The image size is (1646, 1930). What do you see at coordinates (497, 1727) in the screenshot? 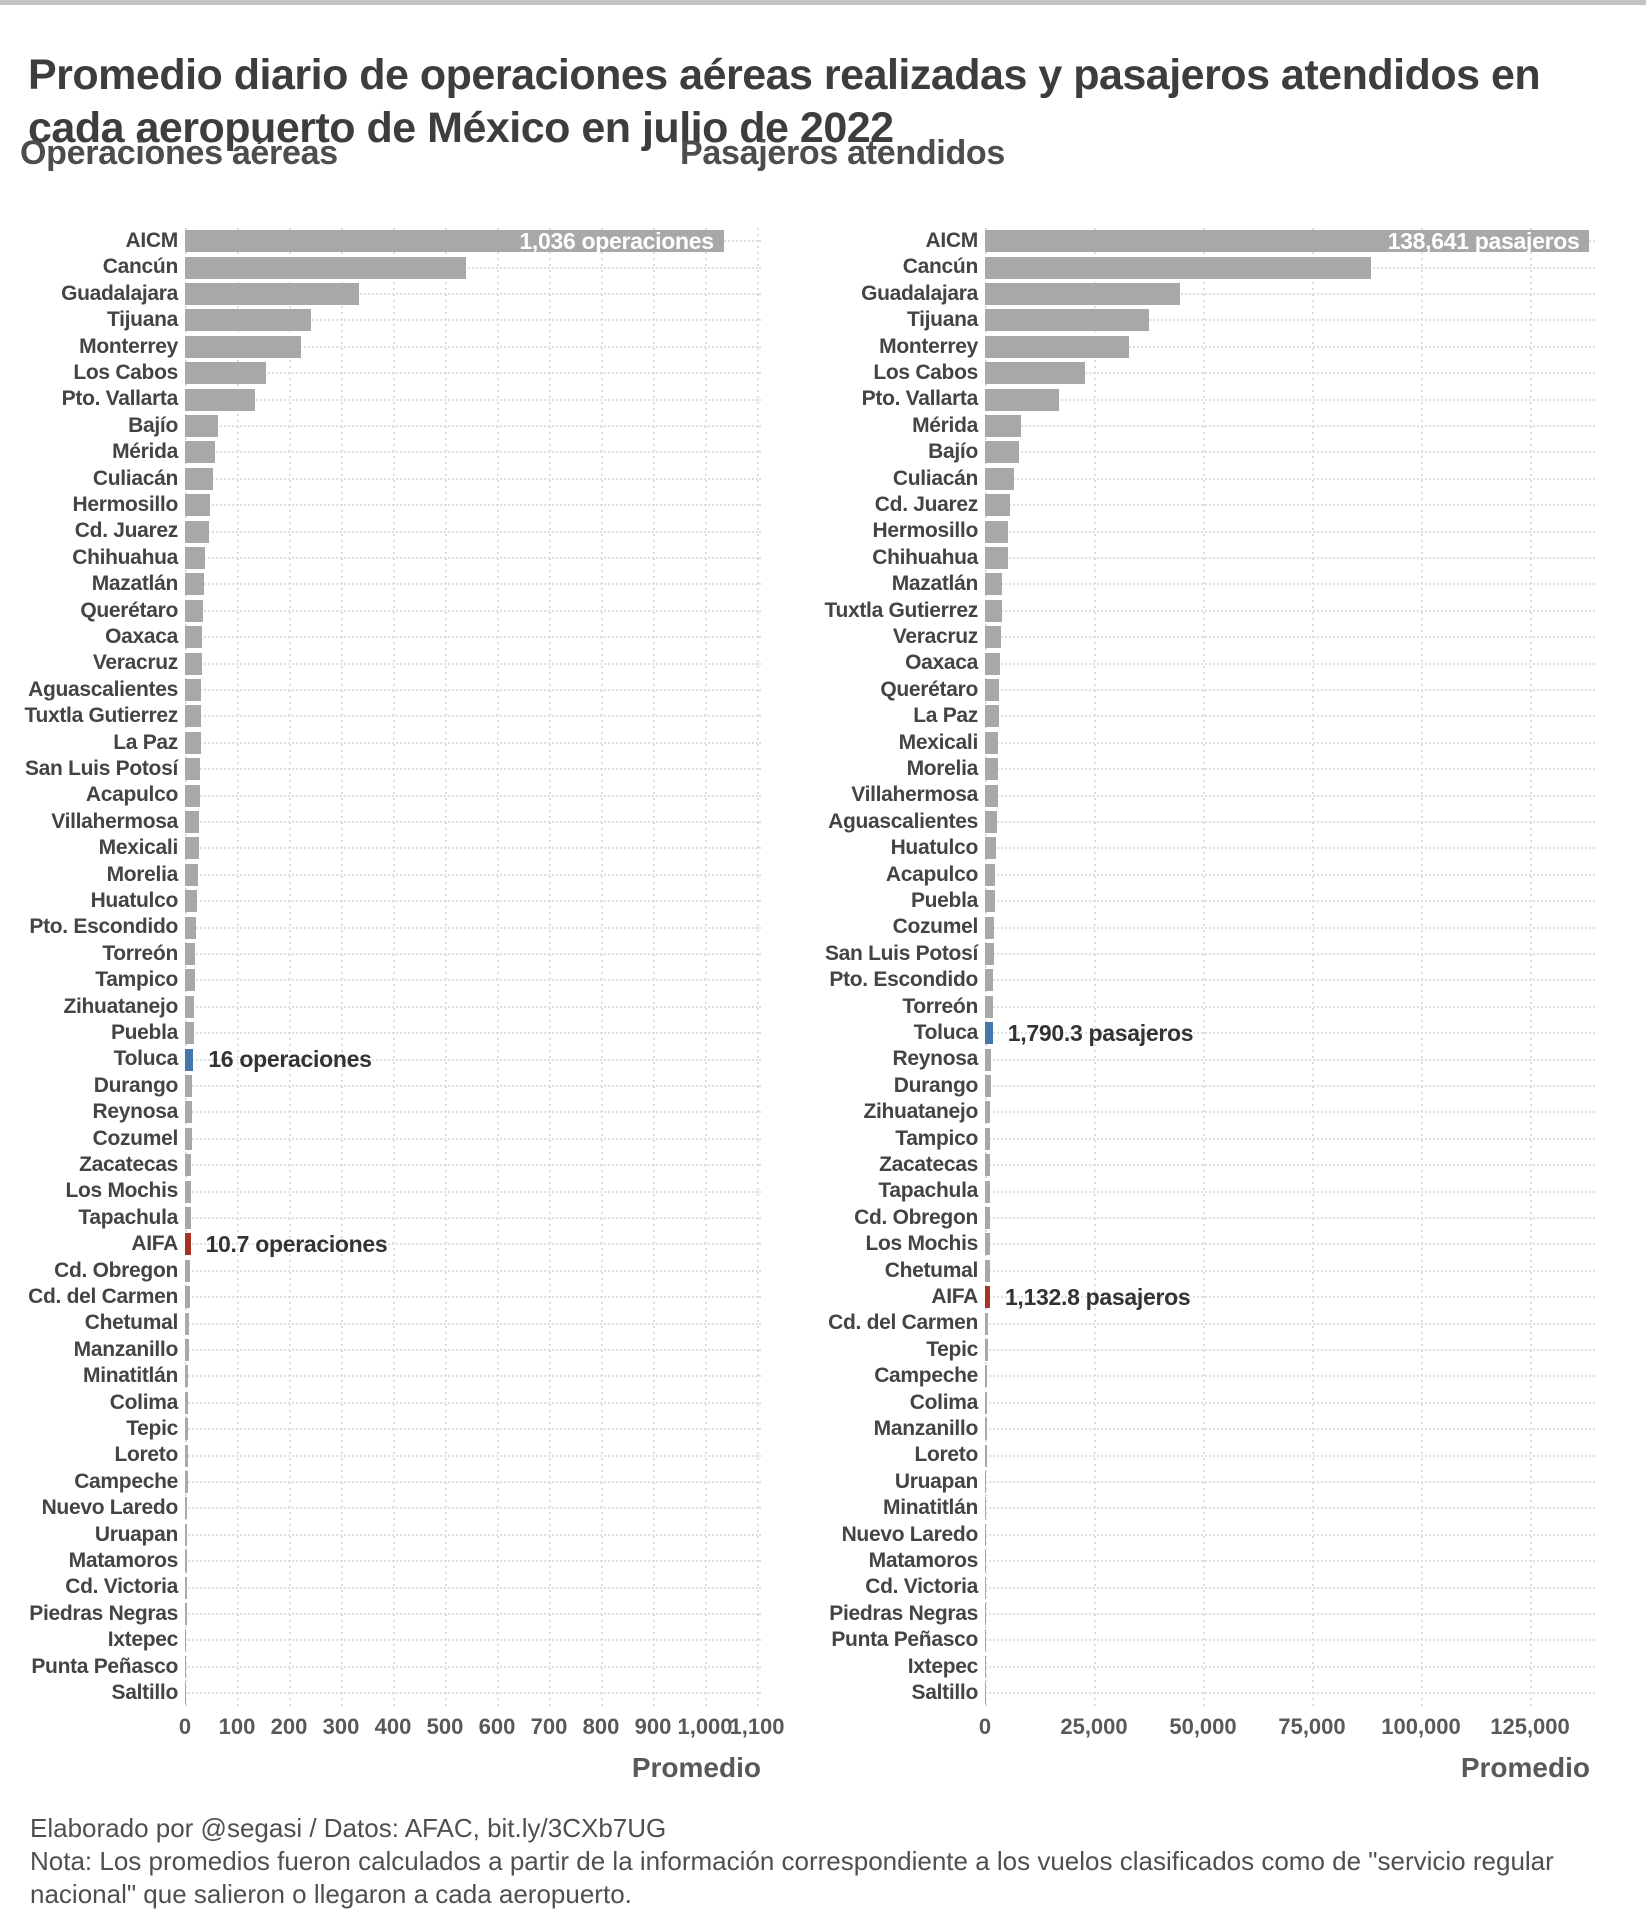
I see `x-axis-tick-label: 600` at bounding box center [497, 1727].